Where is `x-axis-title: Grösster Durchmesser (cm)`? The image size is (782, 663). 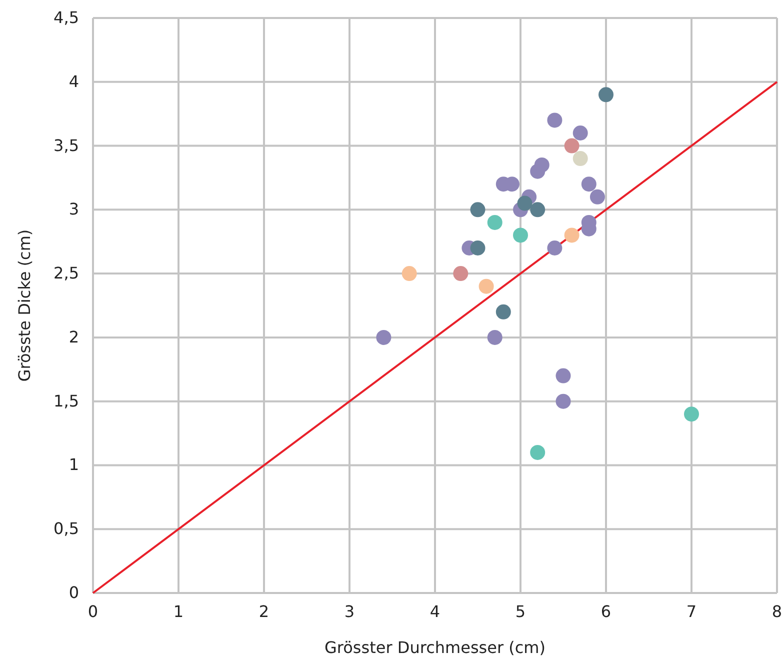
x-axis-title: Grösster Durchmesser (cm) is located at coordinates (435, 647).